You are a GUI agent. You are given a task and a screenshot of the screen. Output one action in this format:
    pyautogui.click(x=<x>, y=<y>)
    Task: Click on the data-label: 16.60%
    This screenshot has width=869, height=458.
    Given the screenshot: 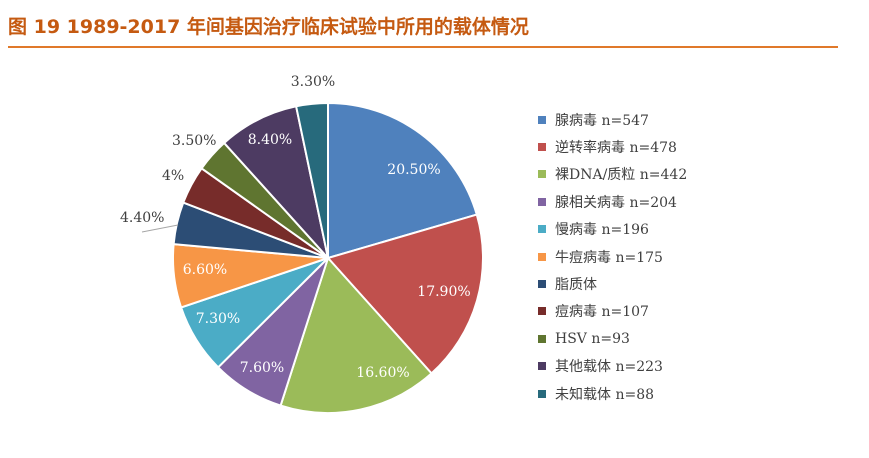 What is the action you would take?
    pyautogui.click(x=382, y=373)
    